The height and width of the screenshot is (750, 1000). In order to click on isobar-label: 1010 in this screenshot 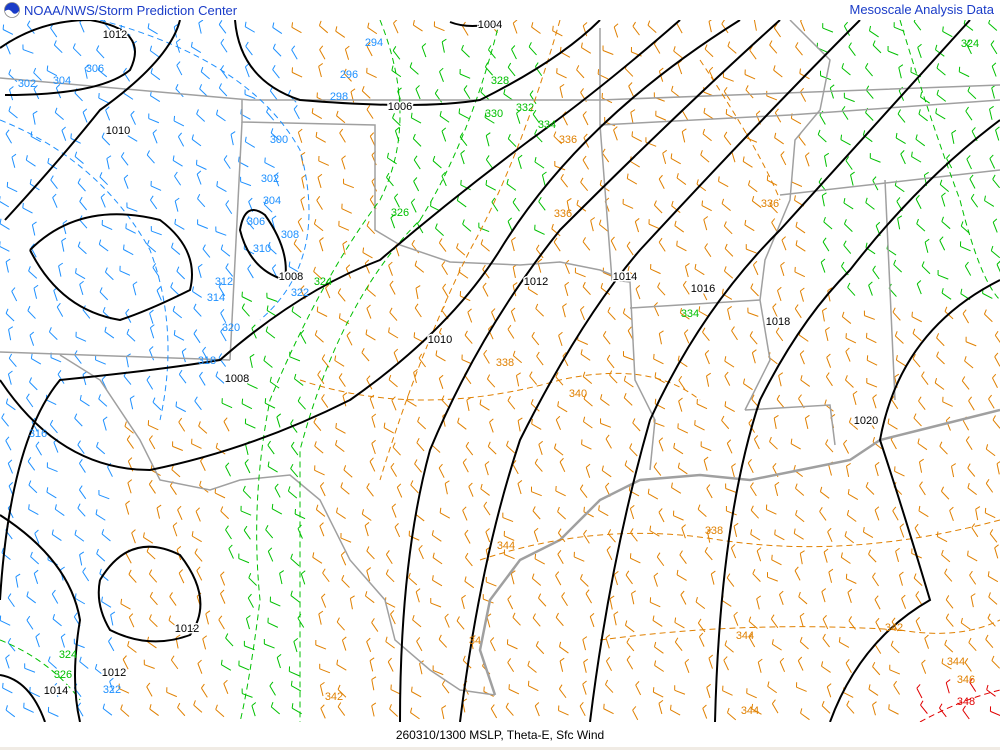, I will do `click(118, 131)`.